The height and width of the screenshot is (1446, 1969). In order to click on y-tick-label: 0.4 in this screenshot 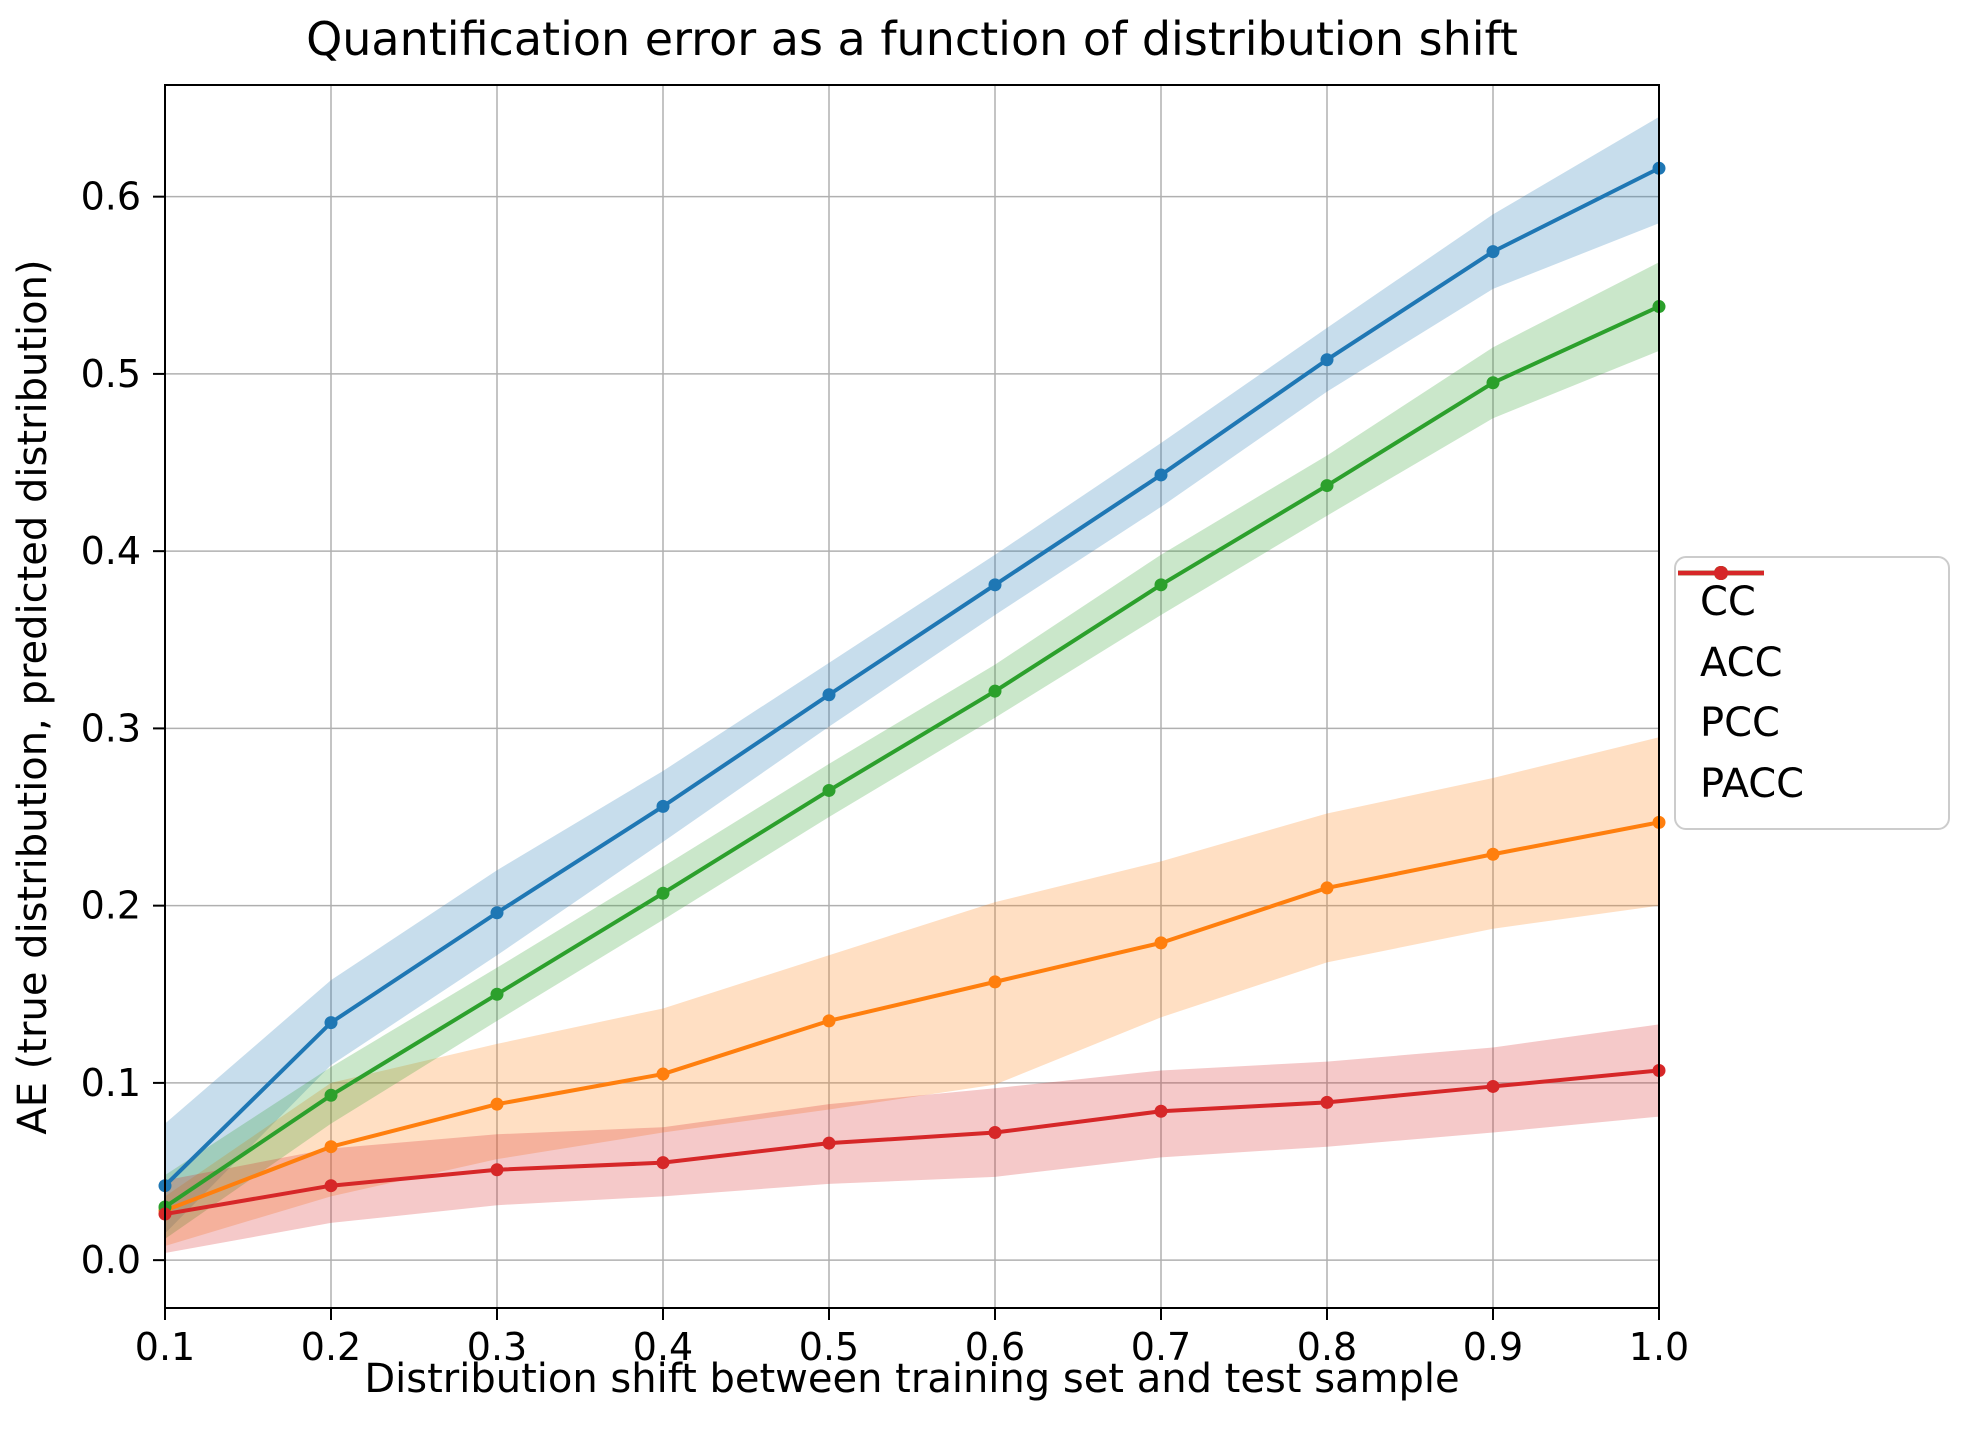, I will do `click(111, 551)`.